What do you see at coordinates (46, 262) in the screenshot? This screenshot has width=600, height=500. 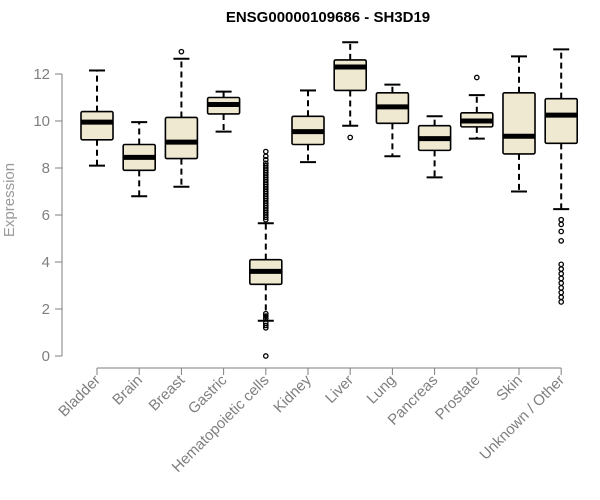 I see `y-tick-label: 4` at bounding box center [46, 262].